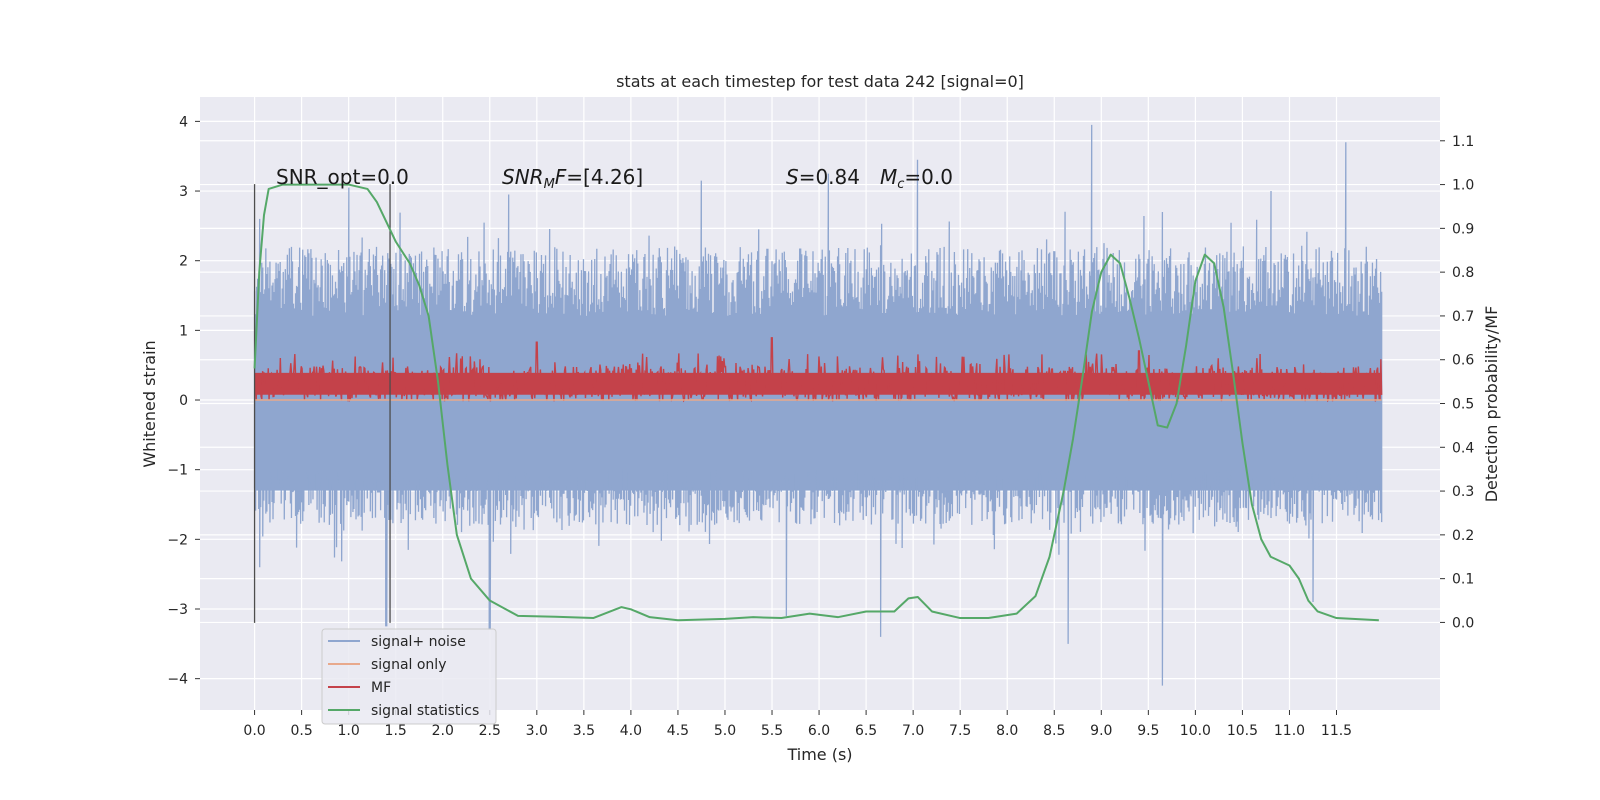 Image resolution: width=1600 pixels, height=800 pixels. I want to click on right-tick-label: 0.3, so click(1463, 492).